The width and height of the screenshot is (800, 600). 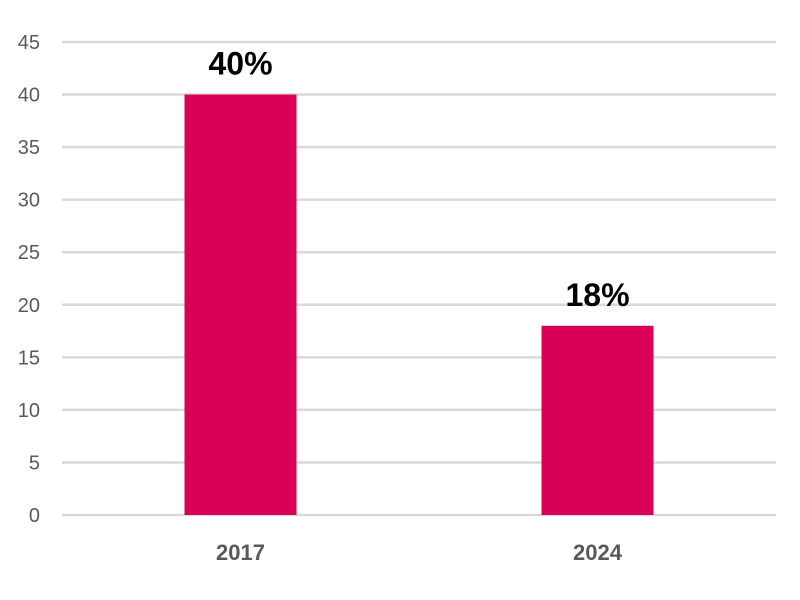 What do you see at coordinates (29, 411) in the screenshot?
I see `y-tick-label: 10` at bounding box center [29, 411].